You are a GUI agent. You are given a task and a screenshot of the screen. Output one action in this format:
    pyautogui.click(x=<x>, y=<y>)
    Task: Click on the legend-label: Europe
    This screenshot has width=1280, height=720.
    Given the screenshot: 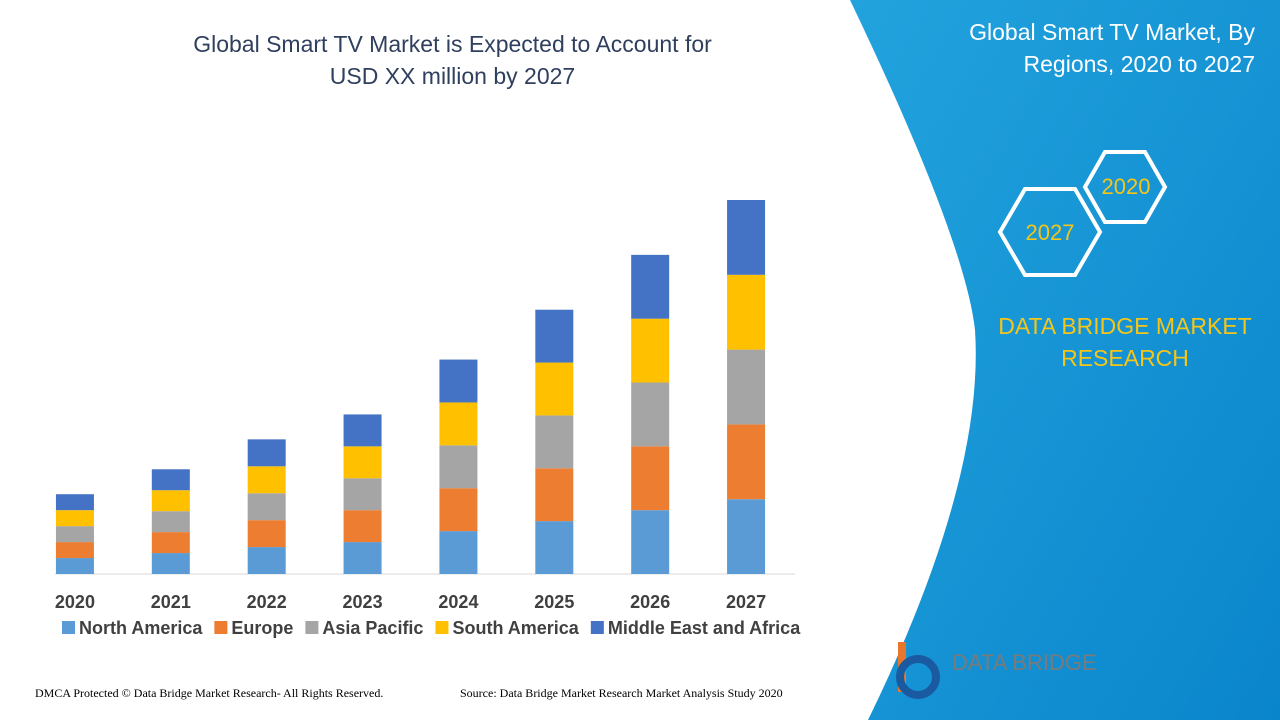 What is the action you would take?
    pyautogui.click(x=262, y=628)
    